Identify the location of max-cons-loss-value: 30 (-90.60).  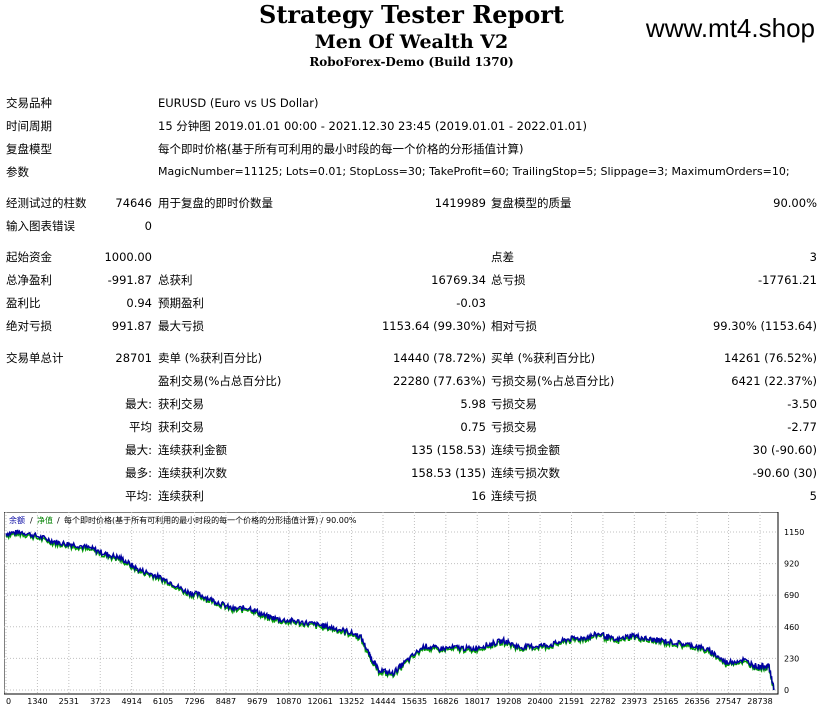
(784, 450).